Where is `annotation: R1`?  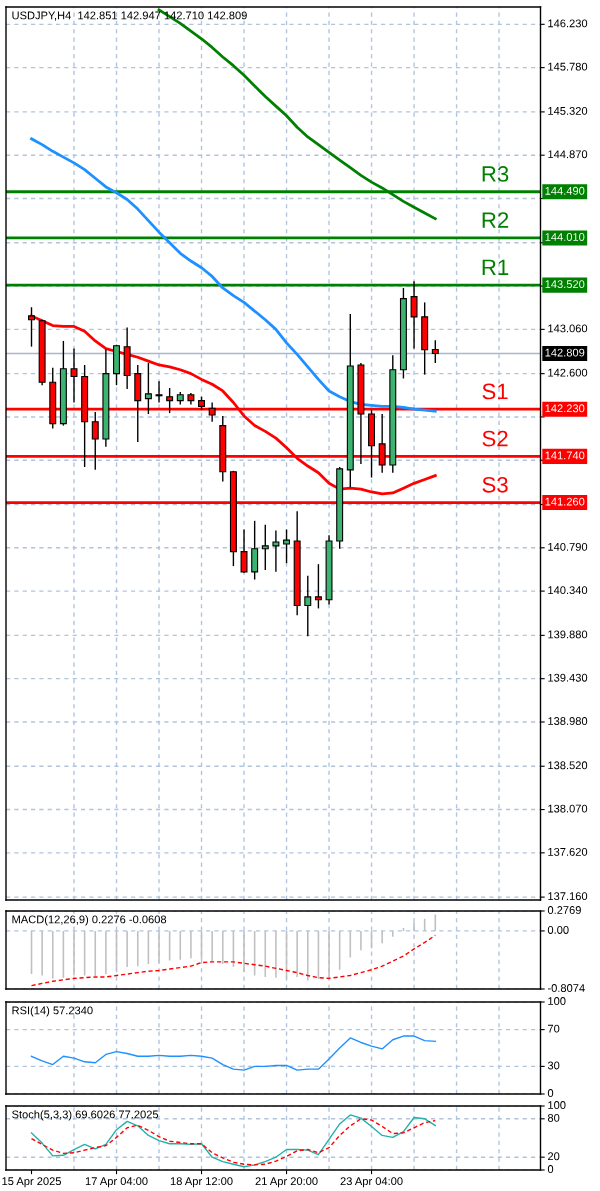 annotation: R1 is located at coordinates (495, 267).